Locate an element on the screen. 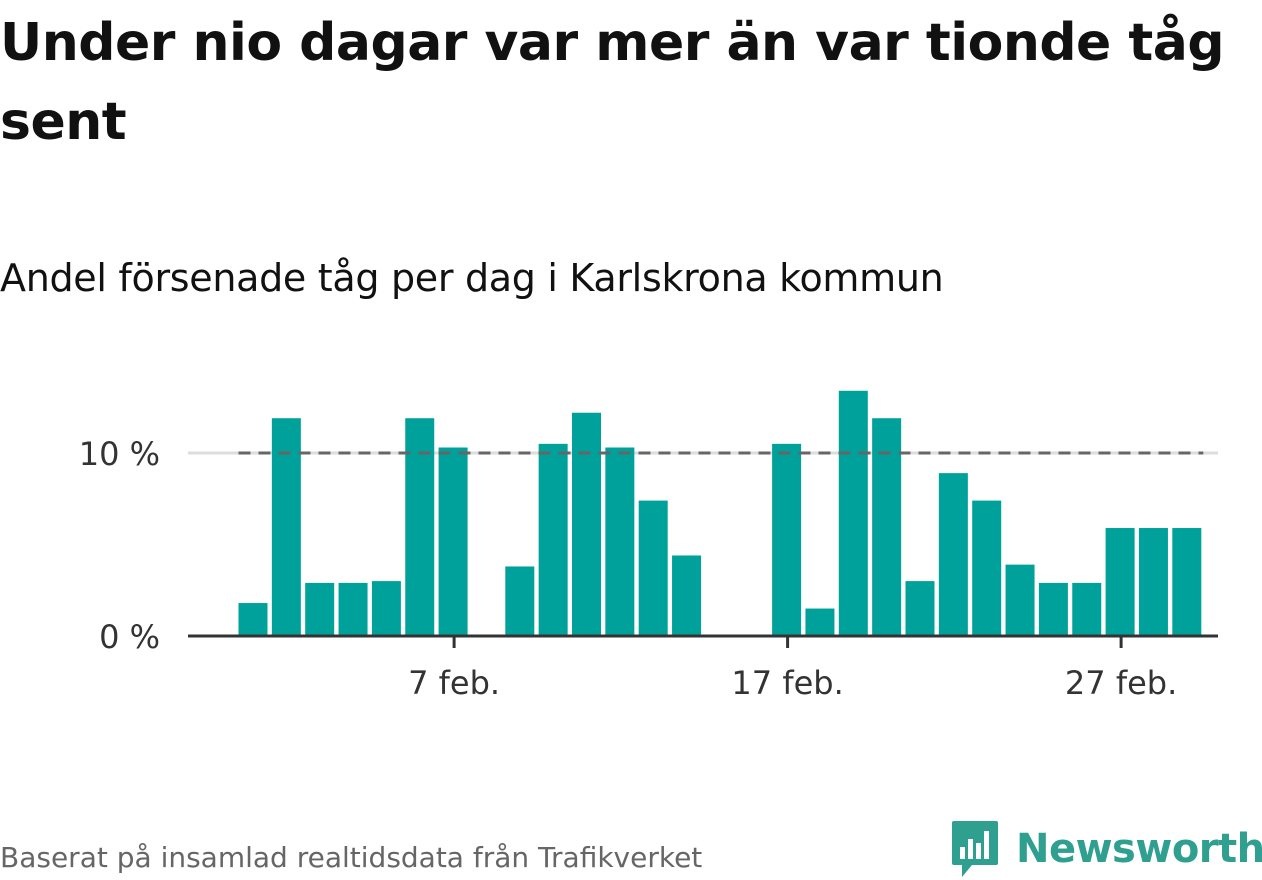  x-tick-label: 7 feb. is located at coordinates (454, 683).